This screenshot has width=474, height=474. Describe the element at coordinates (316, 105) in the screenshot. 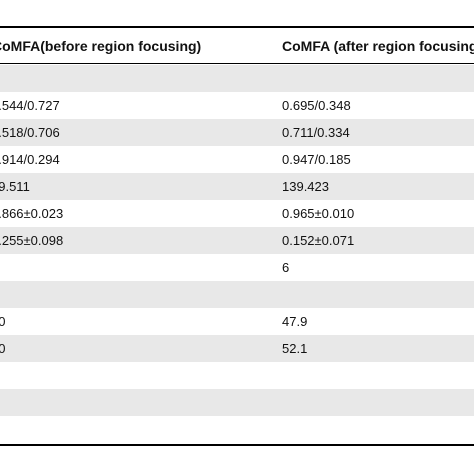

I see `cell-after-value: 0.695/0.348` at that location.